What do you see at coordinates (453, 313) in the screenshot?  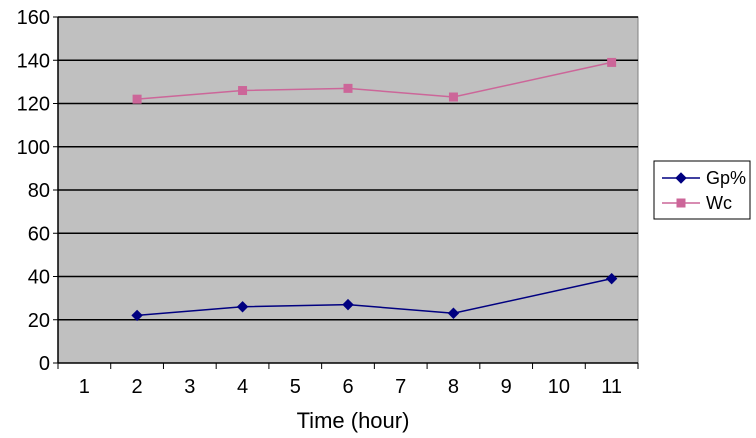 I see `data-point-Gp%-x8` at bounding box center [453, 313].